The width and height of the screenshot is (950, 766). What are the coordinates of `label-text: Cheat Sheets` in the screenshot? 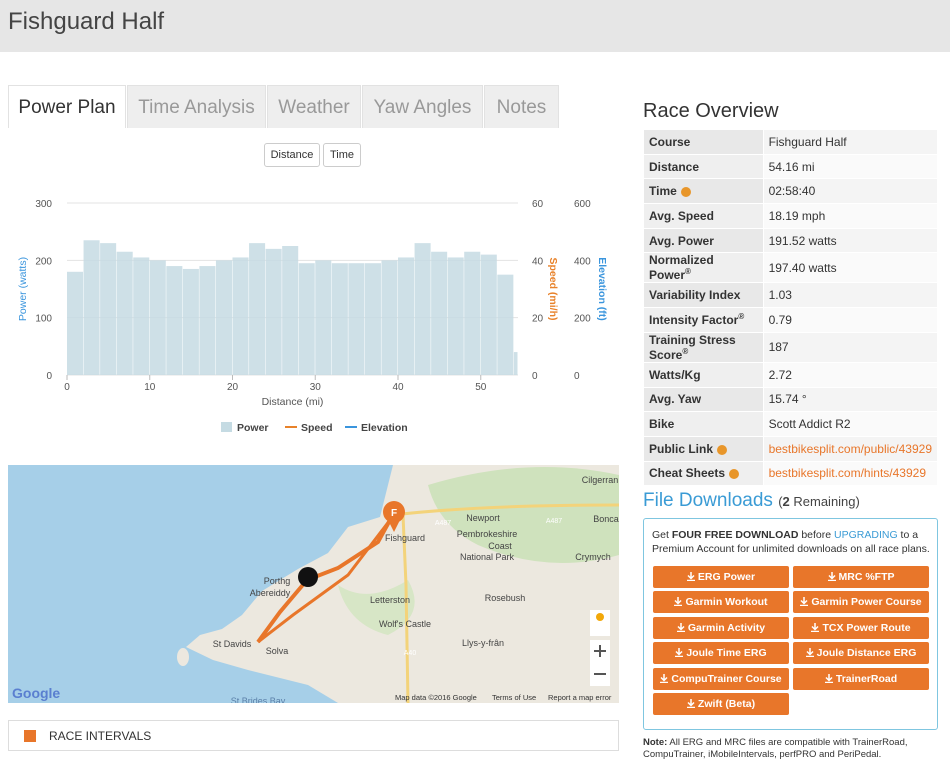 It's located at (687, 473).